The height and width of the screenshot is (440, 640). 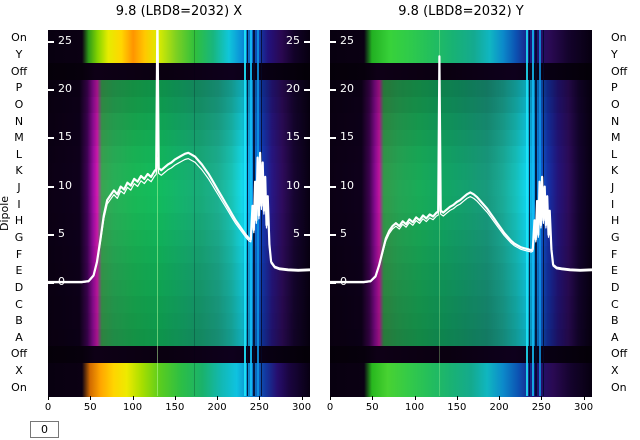 I want to click on panel-y-axis: 0 50 100 150 200 250 300, so click(x=460, y=409).